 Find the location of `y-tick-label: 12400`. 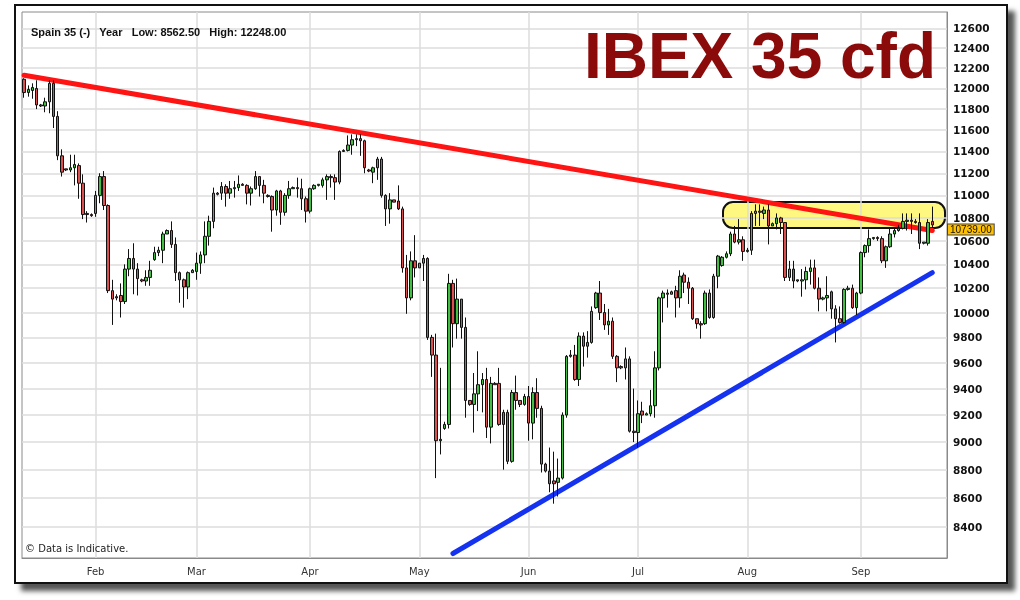

y-tick-label: 12400 is located at coordinates (971, 48).